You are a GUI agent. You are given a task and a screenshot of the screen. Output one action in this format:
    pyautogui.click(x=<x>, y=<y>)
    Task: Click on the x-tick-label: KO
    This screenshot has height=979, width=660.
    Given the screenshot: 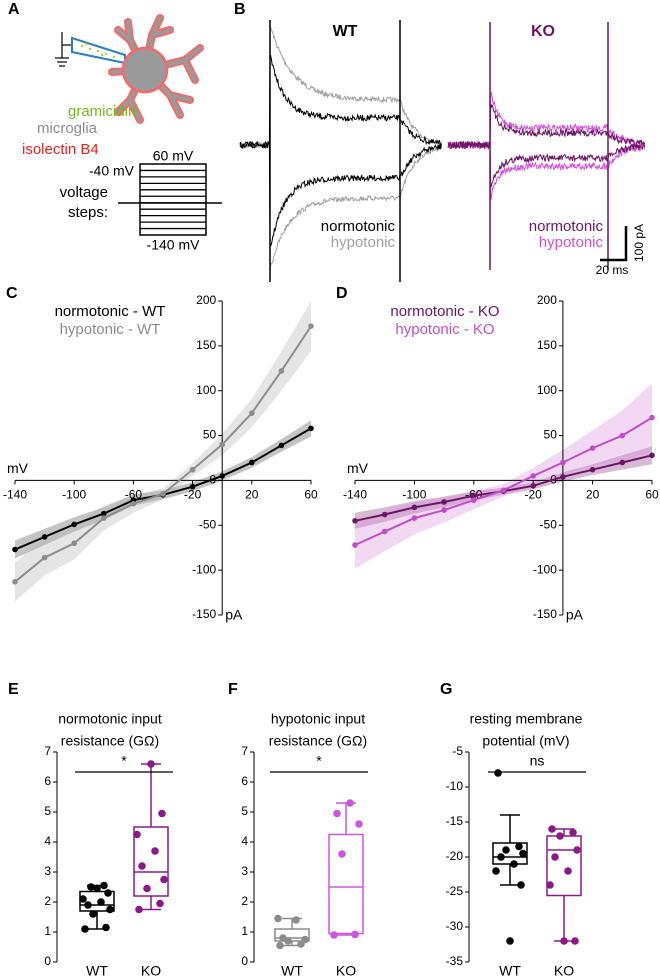 What is the action you would take?
    pyautogui.click(x=564, y=971)
    